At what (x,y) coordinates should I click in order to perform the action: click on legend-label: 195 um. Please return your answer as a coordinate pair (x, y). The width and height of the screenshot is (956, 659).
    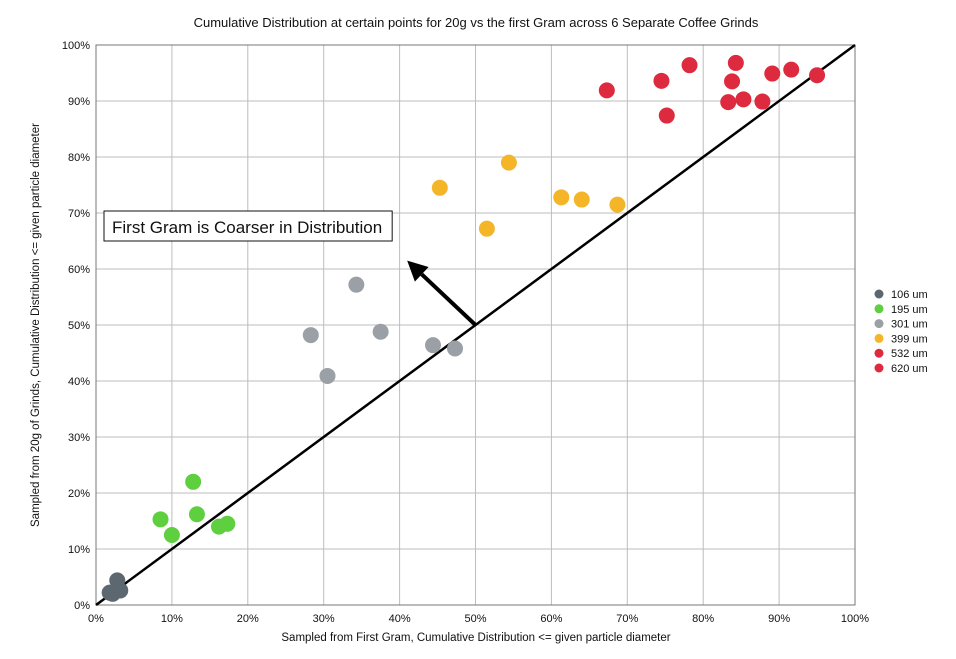
    Looking at the image, I should click on (909, 310).